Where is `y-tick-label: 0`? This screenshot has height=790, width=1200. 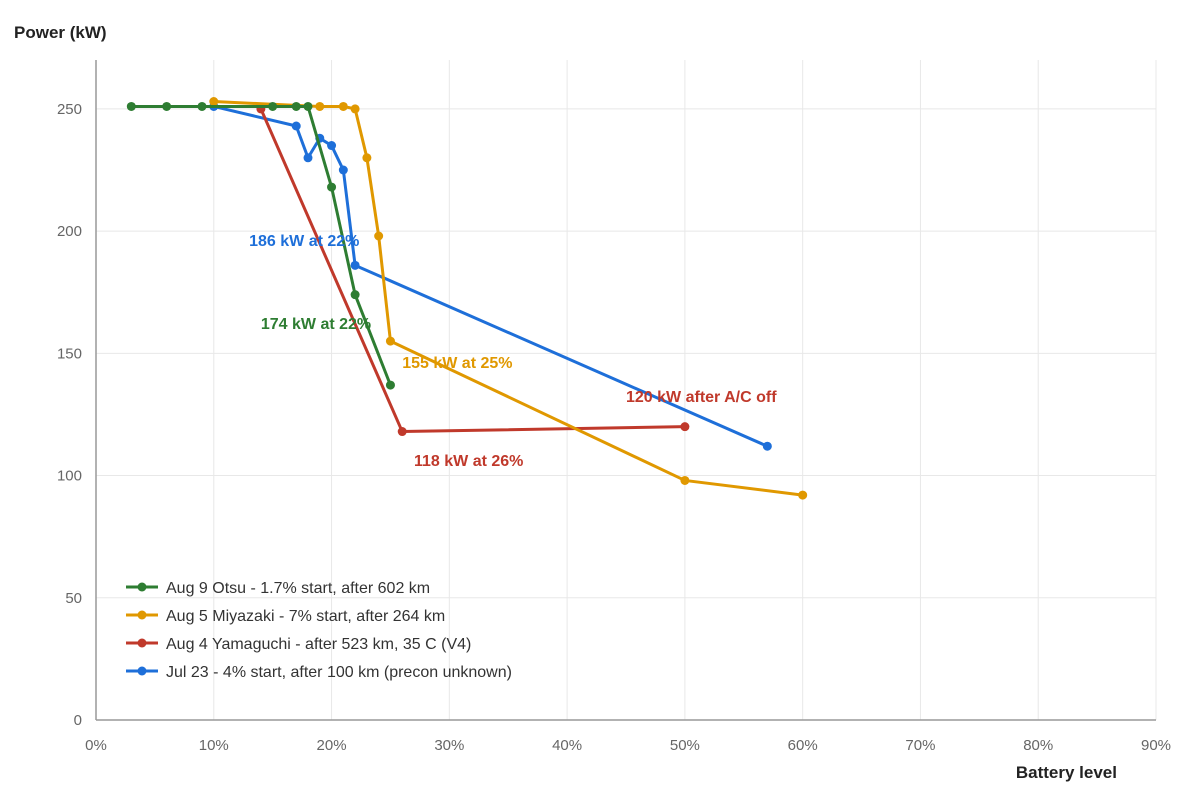 y-tick-label: 0 is located at coordinates (78, 720).